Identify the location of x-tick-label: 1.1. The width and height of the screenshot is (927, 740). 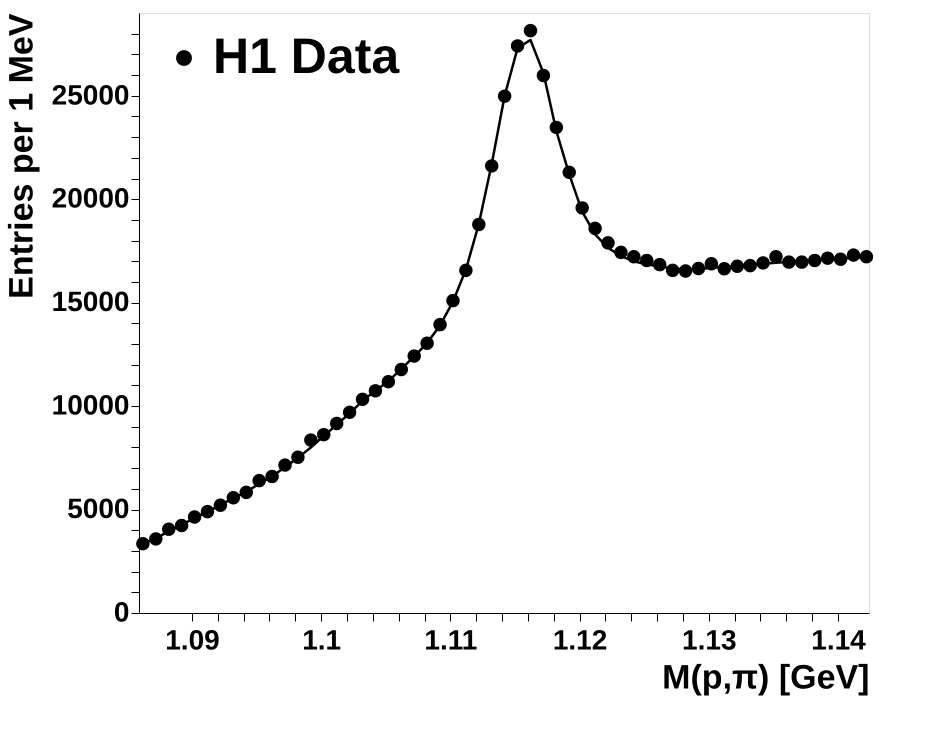
(322, 640).